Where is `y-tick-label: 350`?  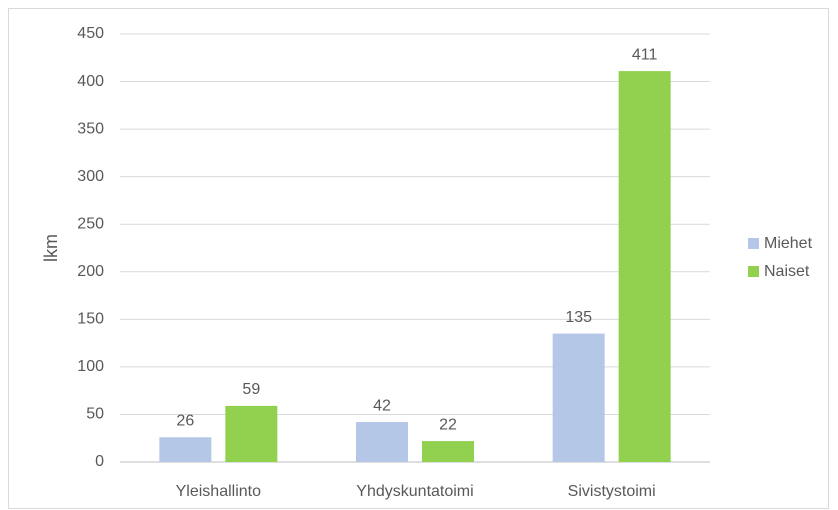 y-tick-label: 350 is located at coordinates (90, 128).